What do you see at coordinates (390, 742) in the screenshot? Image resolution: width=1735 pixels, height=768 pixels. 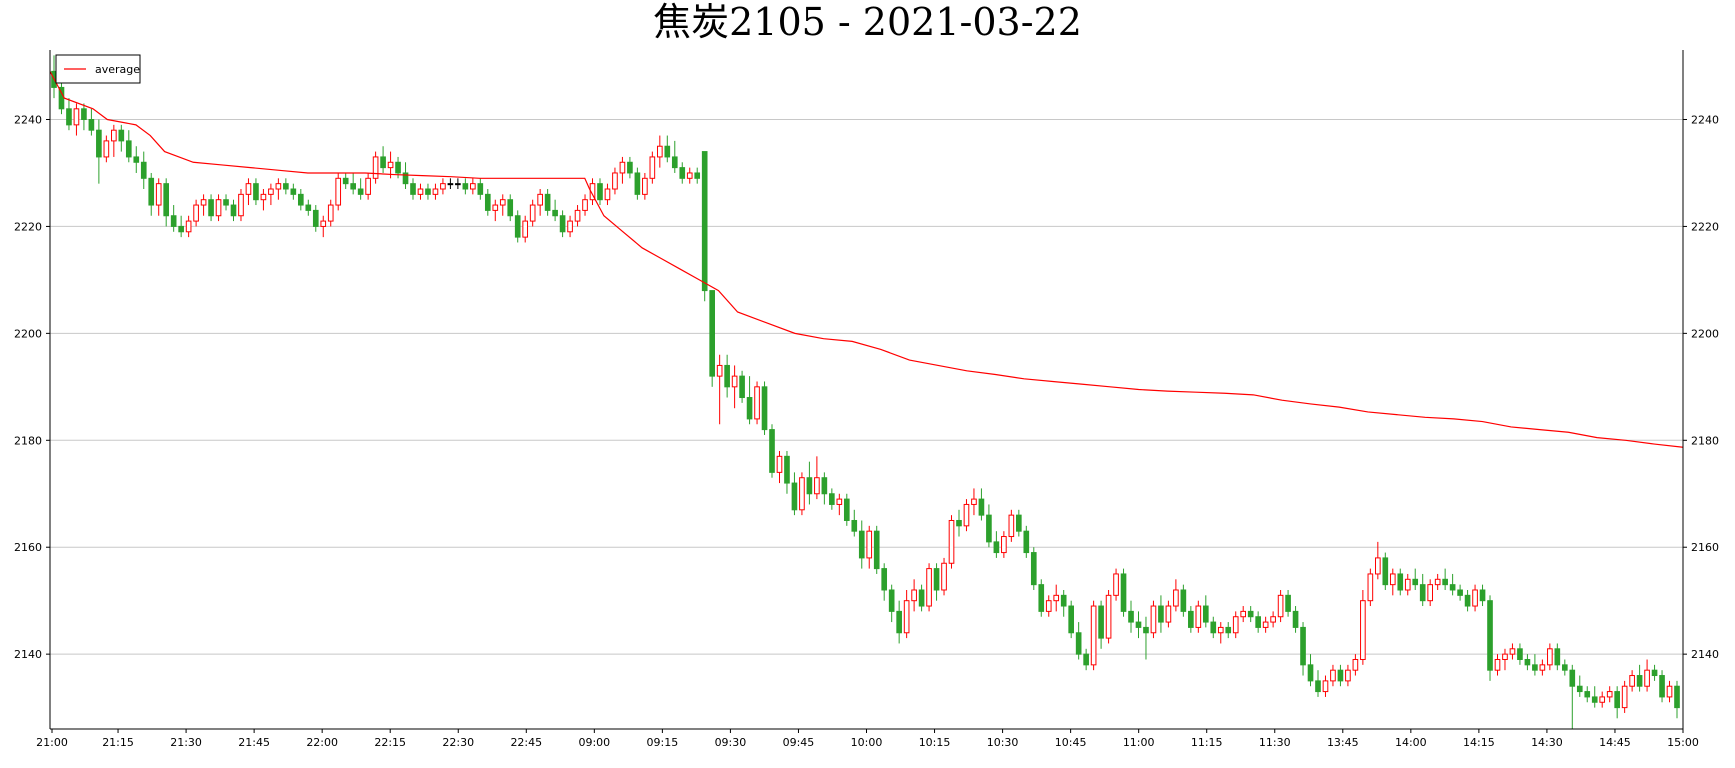 I see `x-tick-label: 22:15` at bounding box center [390, 742].